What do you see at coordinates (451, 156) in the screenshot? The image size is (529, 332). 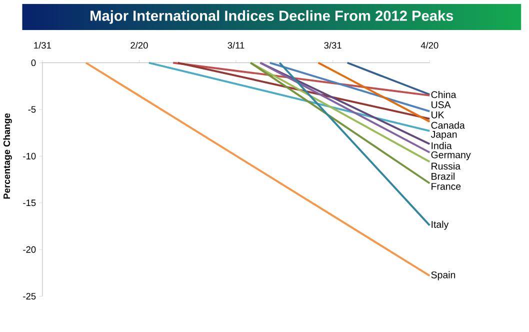 I see `series-label: Germany` at bounding box center [451, 156].